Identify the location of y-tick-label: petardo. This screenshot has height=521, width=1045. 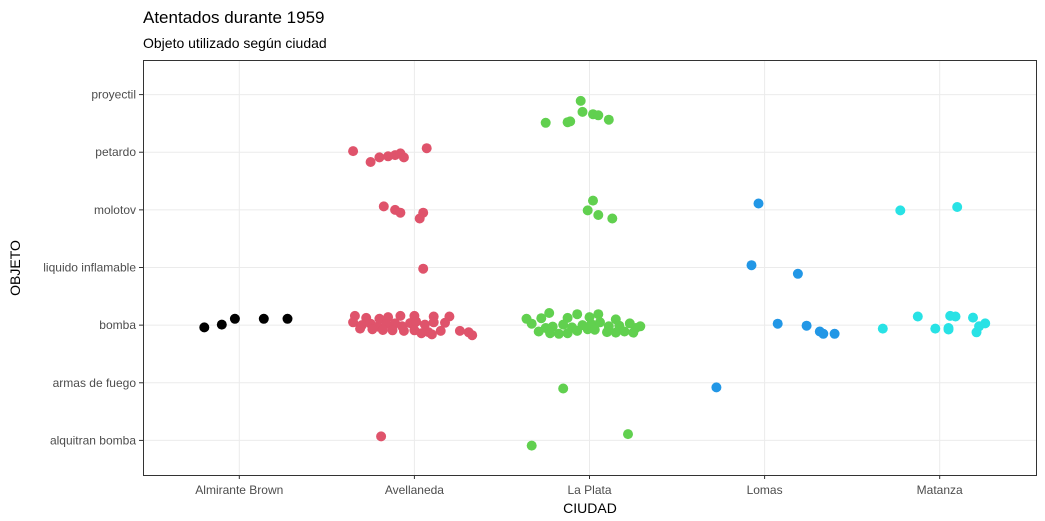
(115, 152).